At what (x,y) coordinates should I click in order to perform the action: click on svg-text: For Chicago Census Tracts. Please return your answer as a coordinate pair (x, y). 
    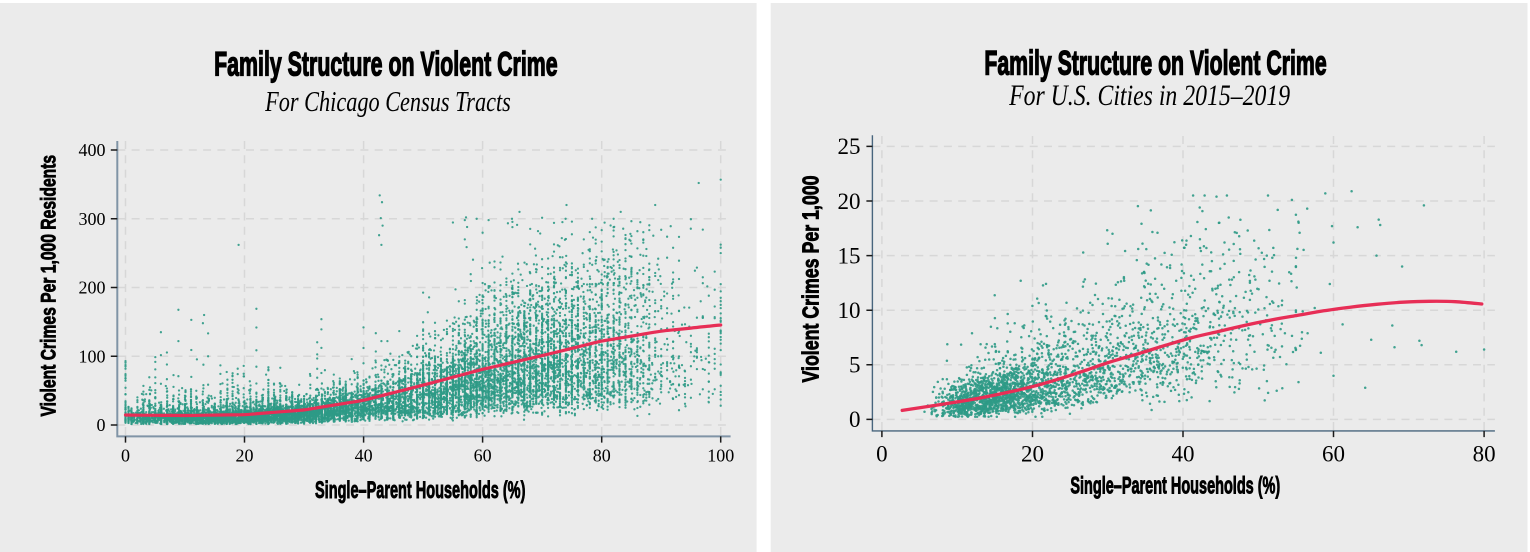
    Looking at the image, I should click on (387, 102).